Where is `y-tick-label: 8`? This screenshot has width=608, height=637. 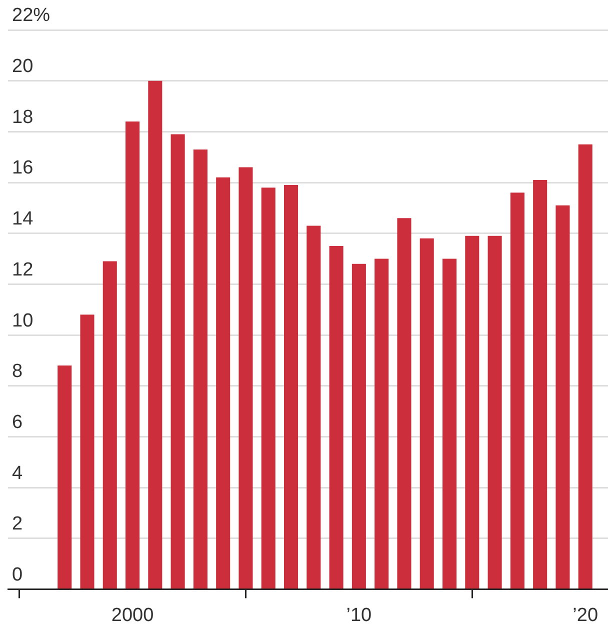
y-tick-label: 8 is located at coordinates (17, 371).